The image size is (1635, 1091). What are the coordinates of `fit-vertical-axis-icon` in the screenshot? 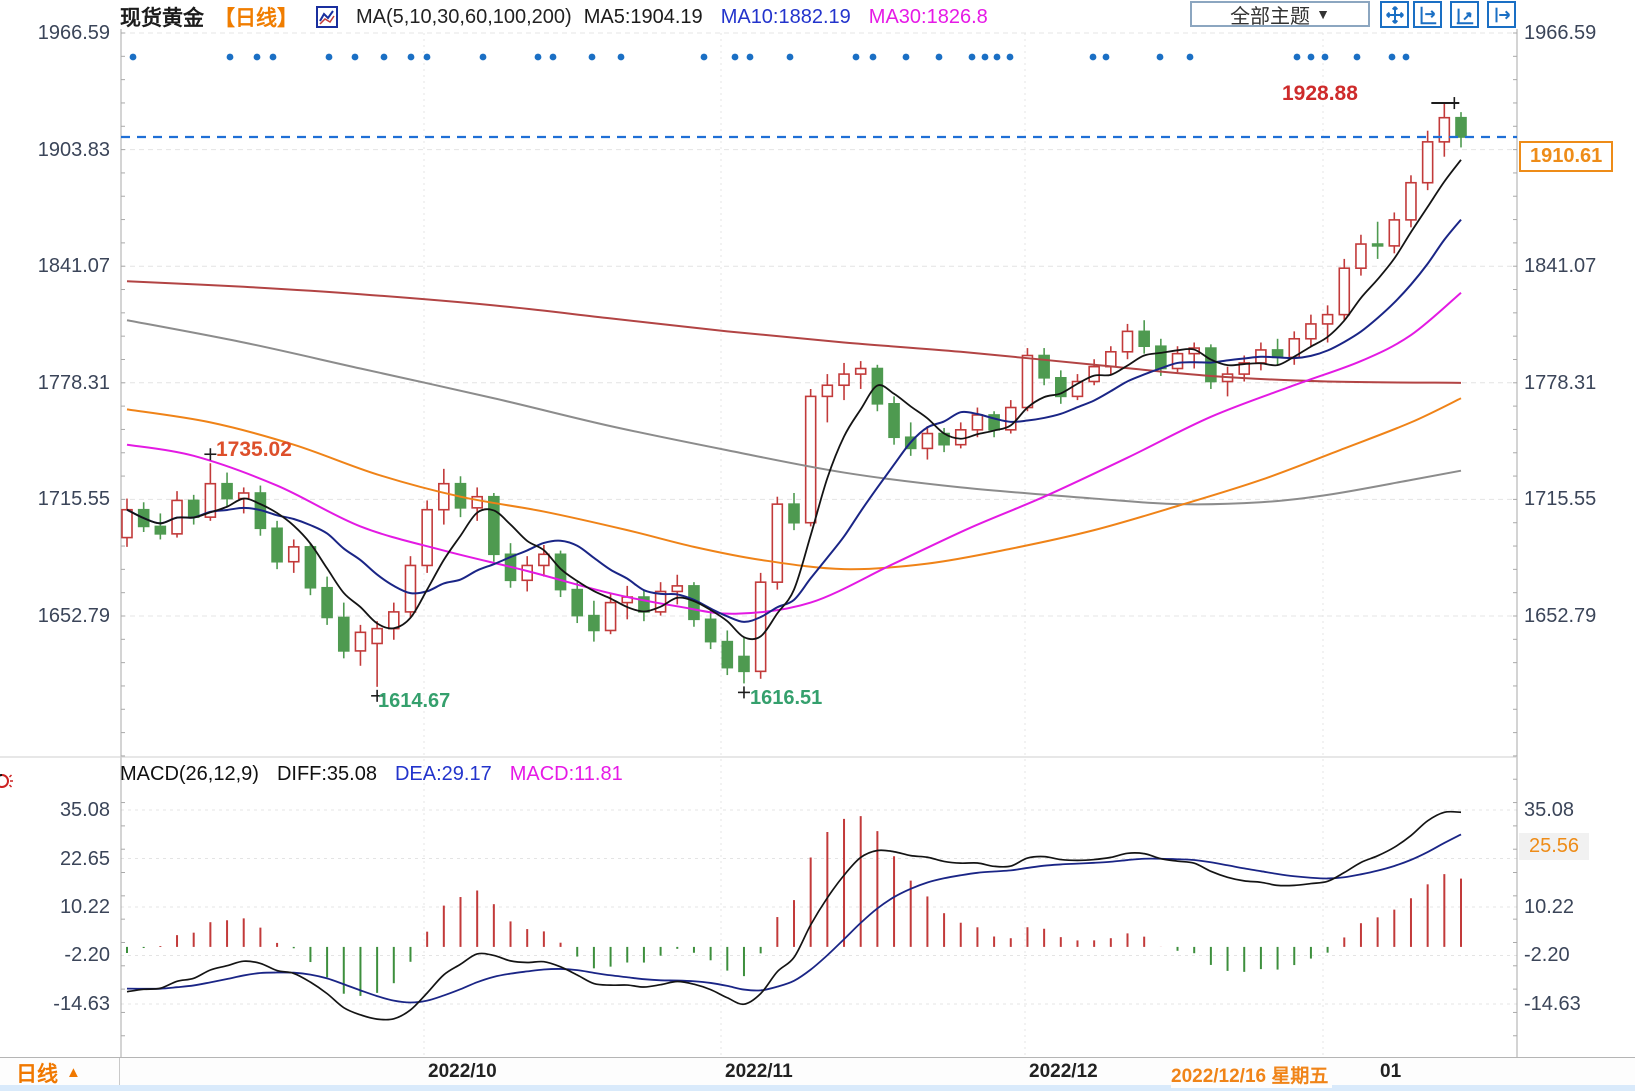 It's located at (1464, 14).